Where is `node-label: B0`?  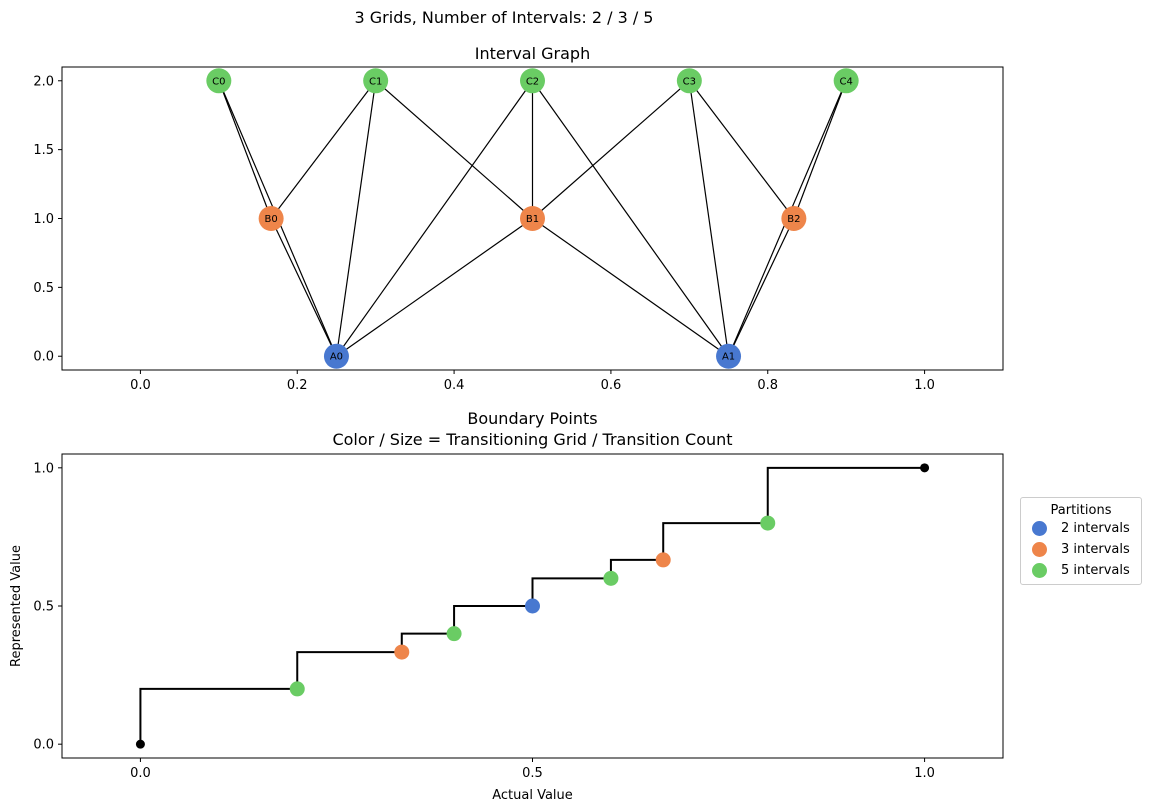 node-label: B0 is located at coordinates (271, 219).